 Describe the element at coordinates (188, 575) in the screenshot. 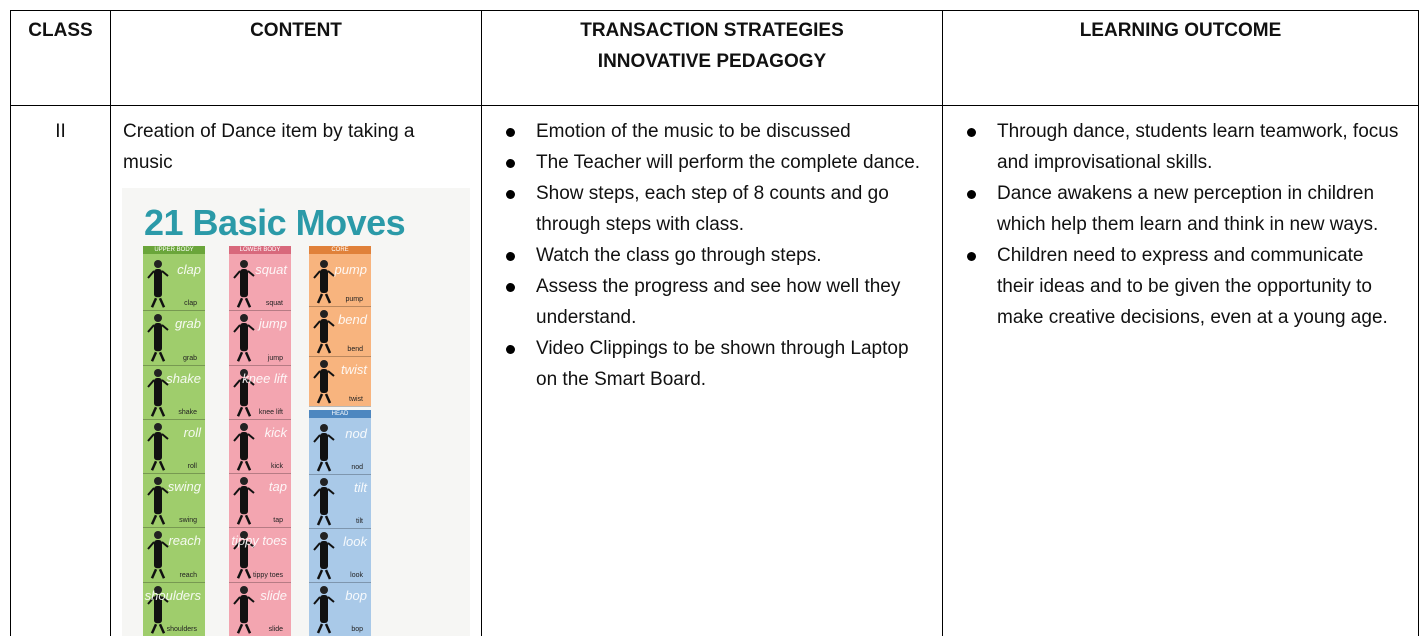

I see `poster-move-label: reach` at that location.